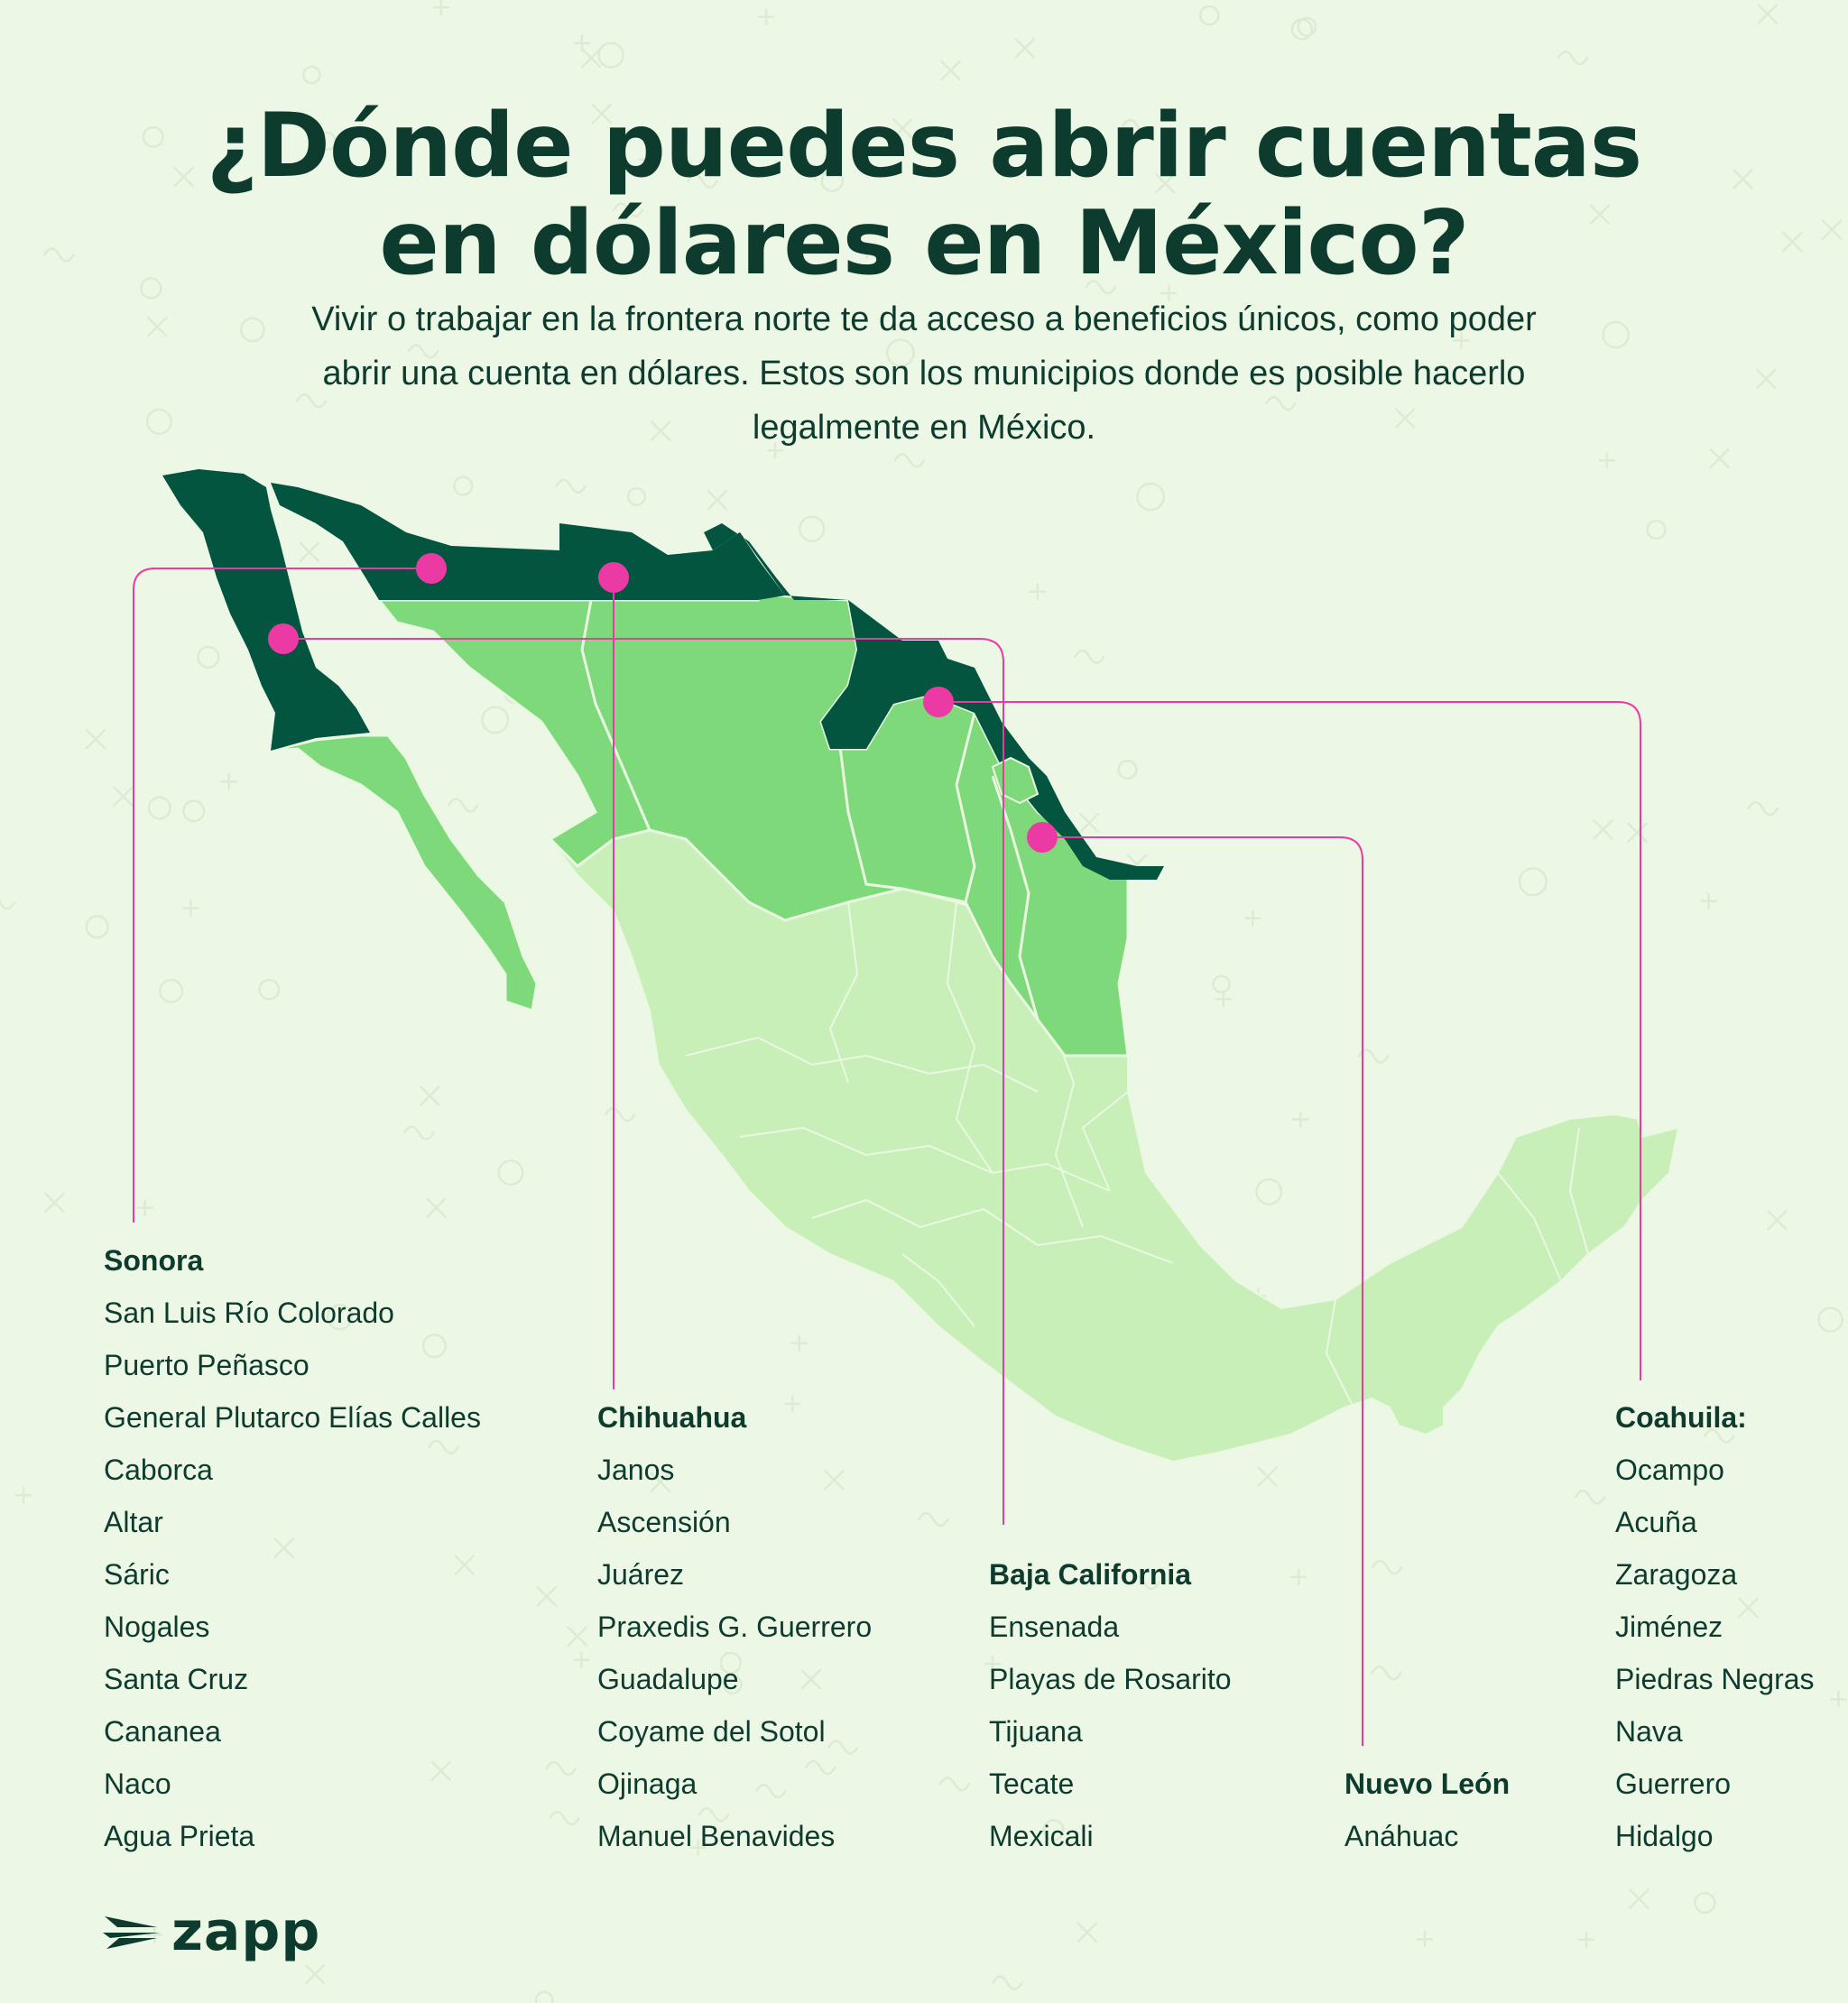 The width and height of the screenshot is (1848, 2003). Describe the element at coordinates (431, 568) in the screenshot. I see `marker-sonora` at that location.